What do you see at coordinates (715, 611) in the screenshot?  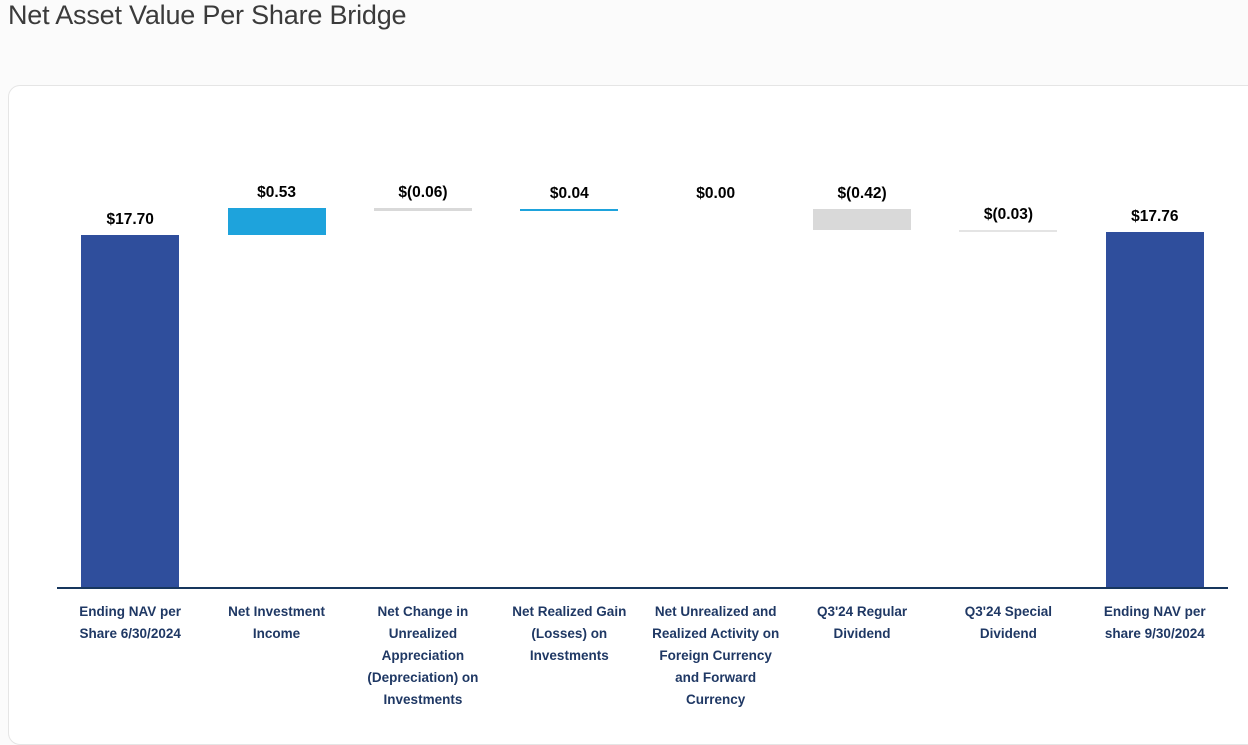 I see `category-label-line: Net Unrealized and` at bounding box center [715, 611].